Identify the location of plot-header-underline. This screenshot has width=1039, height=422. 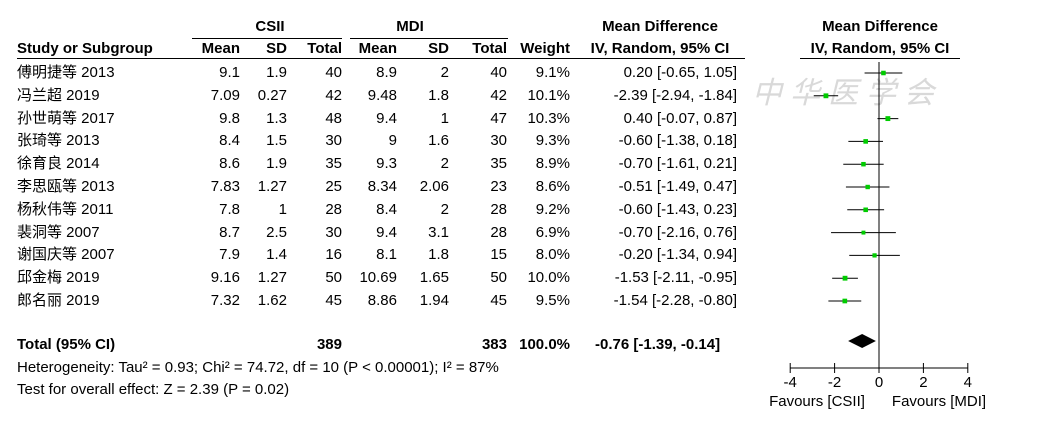
(880, 58).